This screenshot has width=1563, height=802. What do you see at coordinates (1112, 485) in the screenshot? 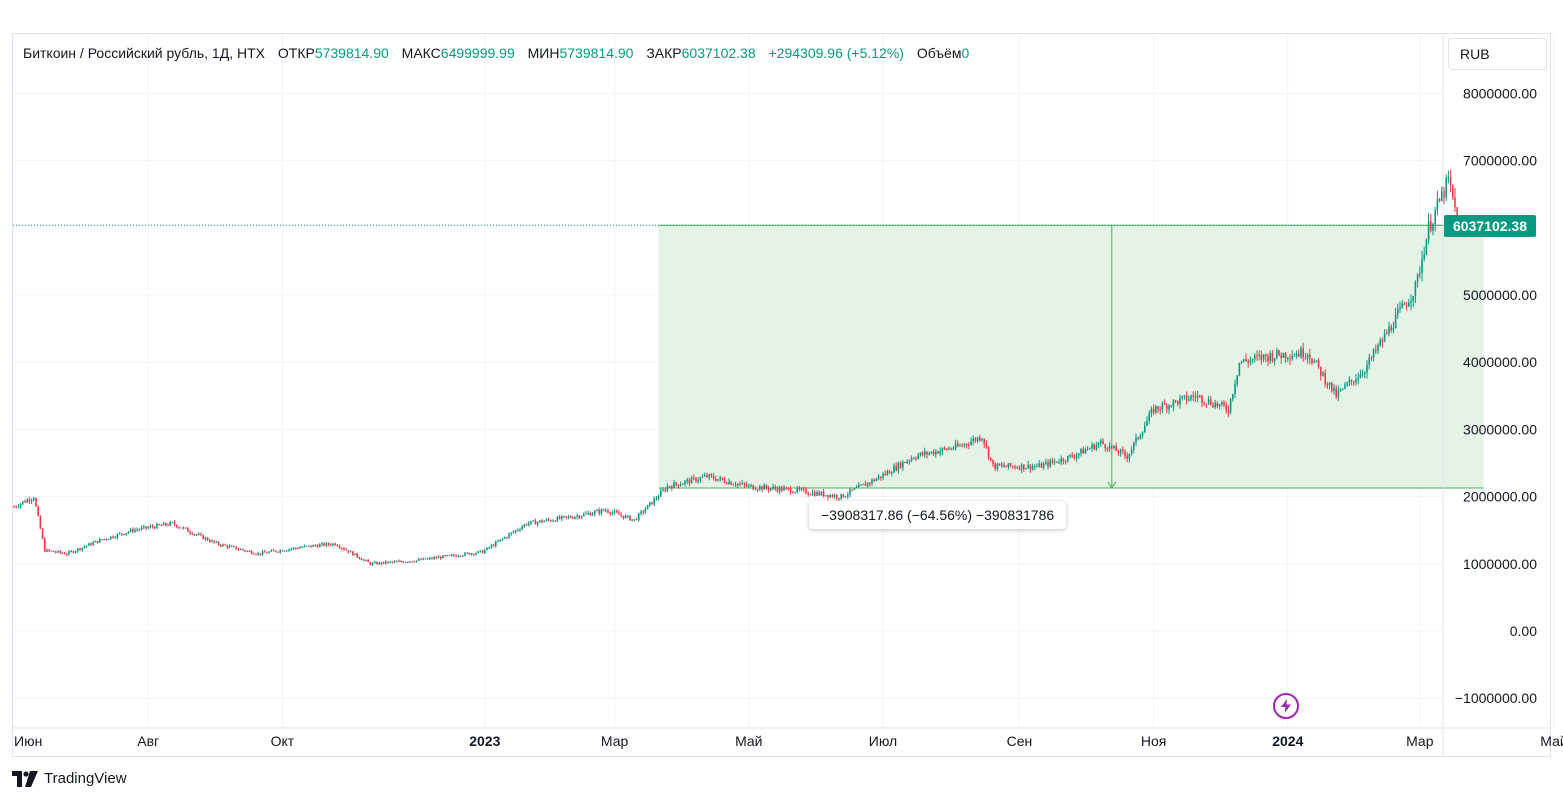
I see `measure-arrow-head` at bounding box center [1112, 485].